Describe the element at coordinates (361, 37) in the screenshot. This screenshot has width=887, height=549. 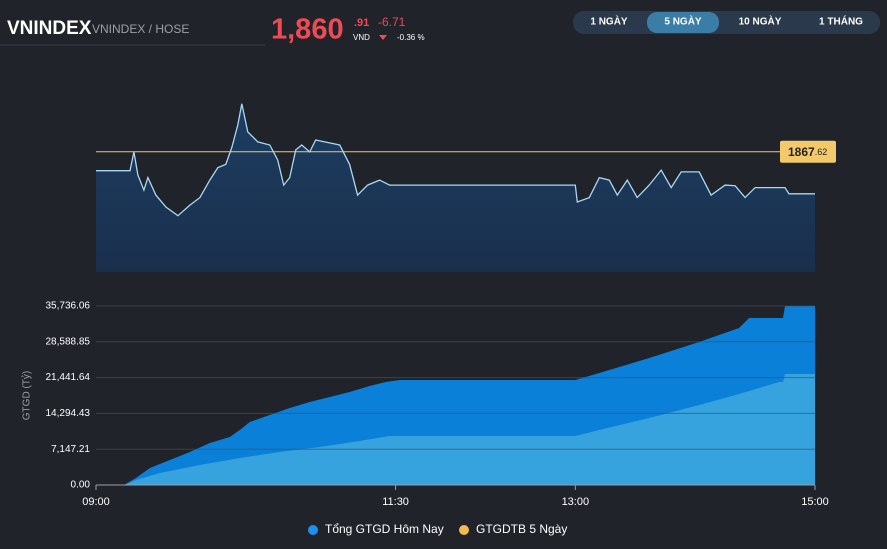
I see `currency: VND` at that location.